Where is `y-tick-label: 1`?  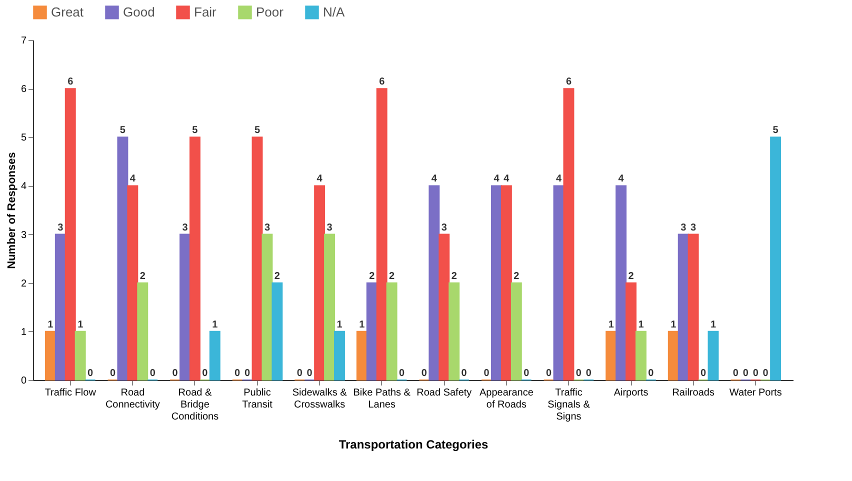
y-tick-label: 1 is located at coordinates (23, 332).